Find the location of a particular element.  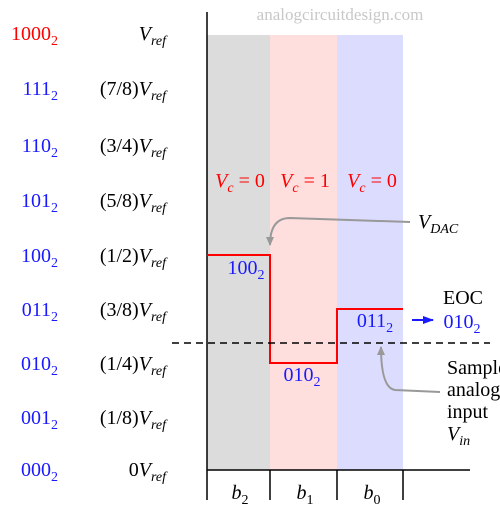

text-part: 001 is located at coordinates (36, 418).